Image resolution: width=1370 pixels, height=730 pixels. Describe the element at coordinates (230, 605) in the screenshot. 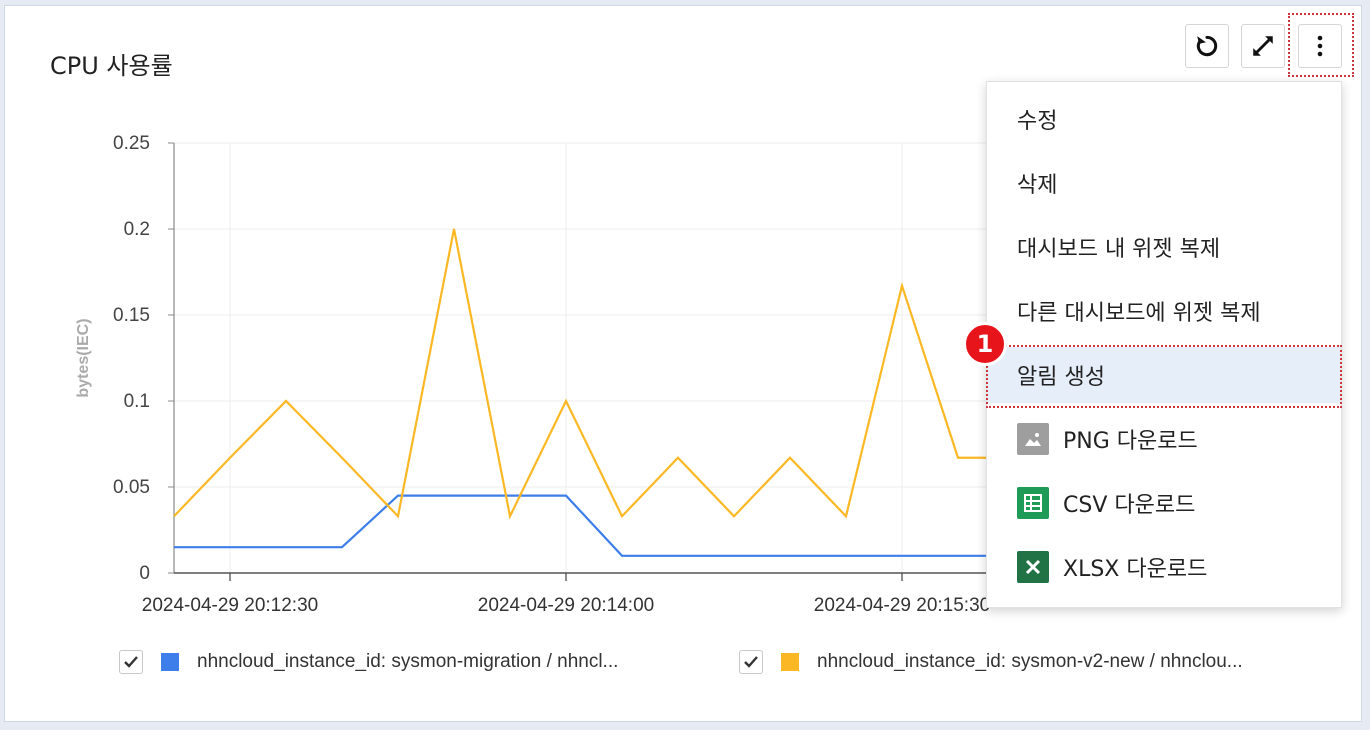

I see `x-tick-label: 2024-04-29 20:12:30` at that location.